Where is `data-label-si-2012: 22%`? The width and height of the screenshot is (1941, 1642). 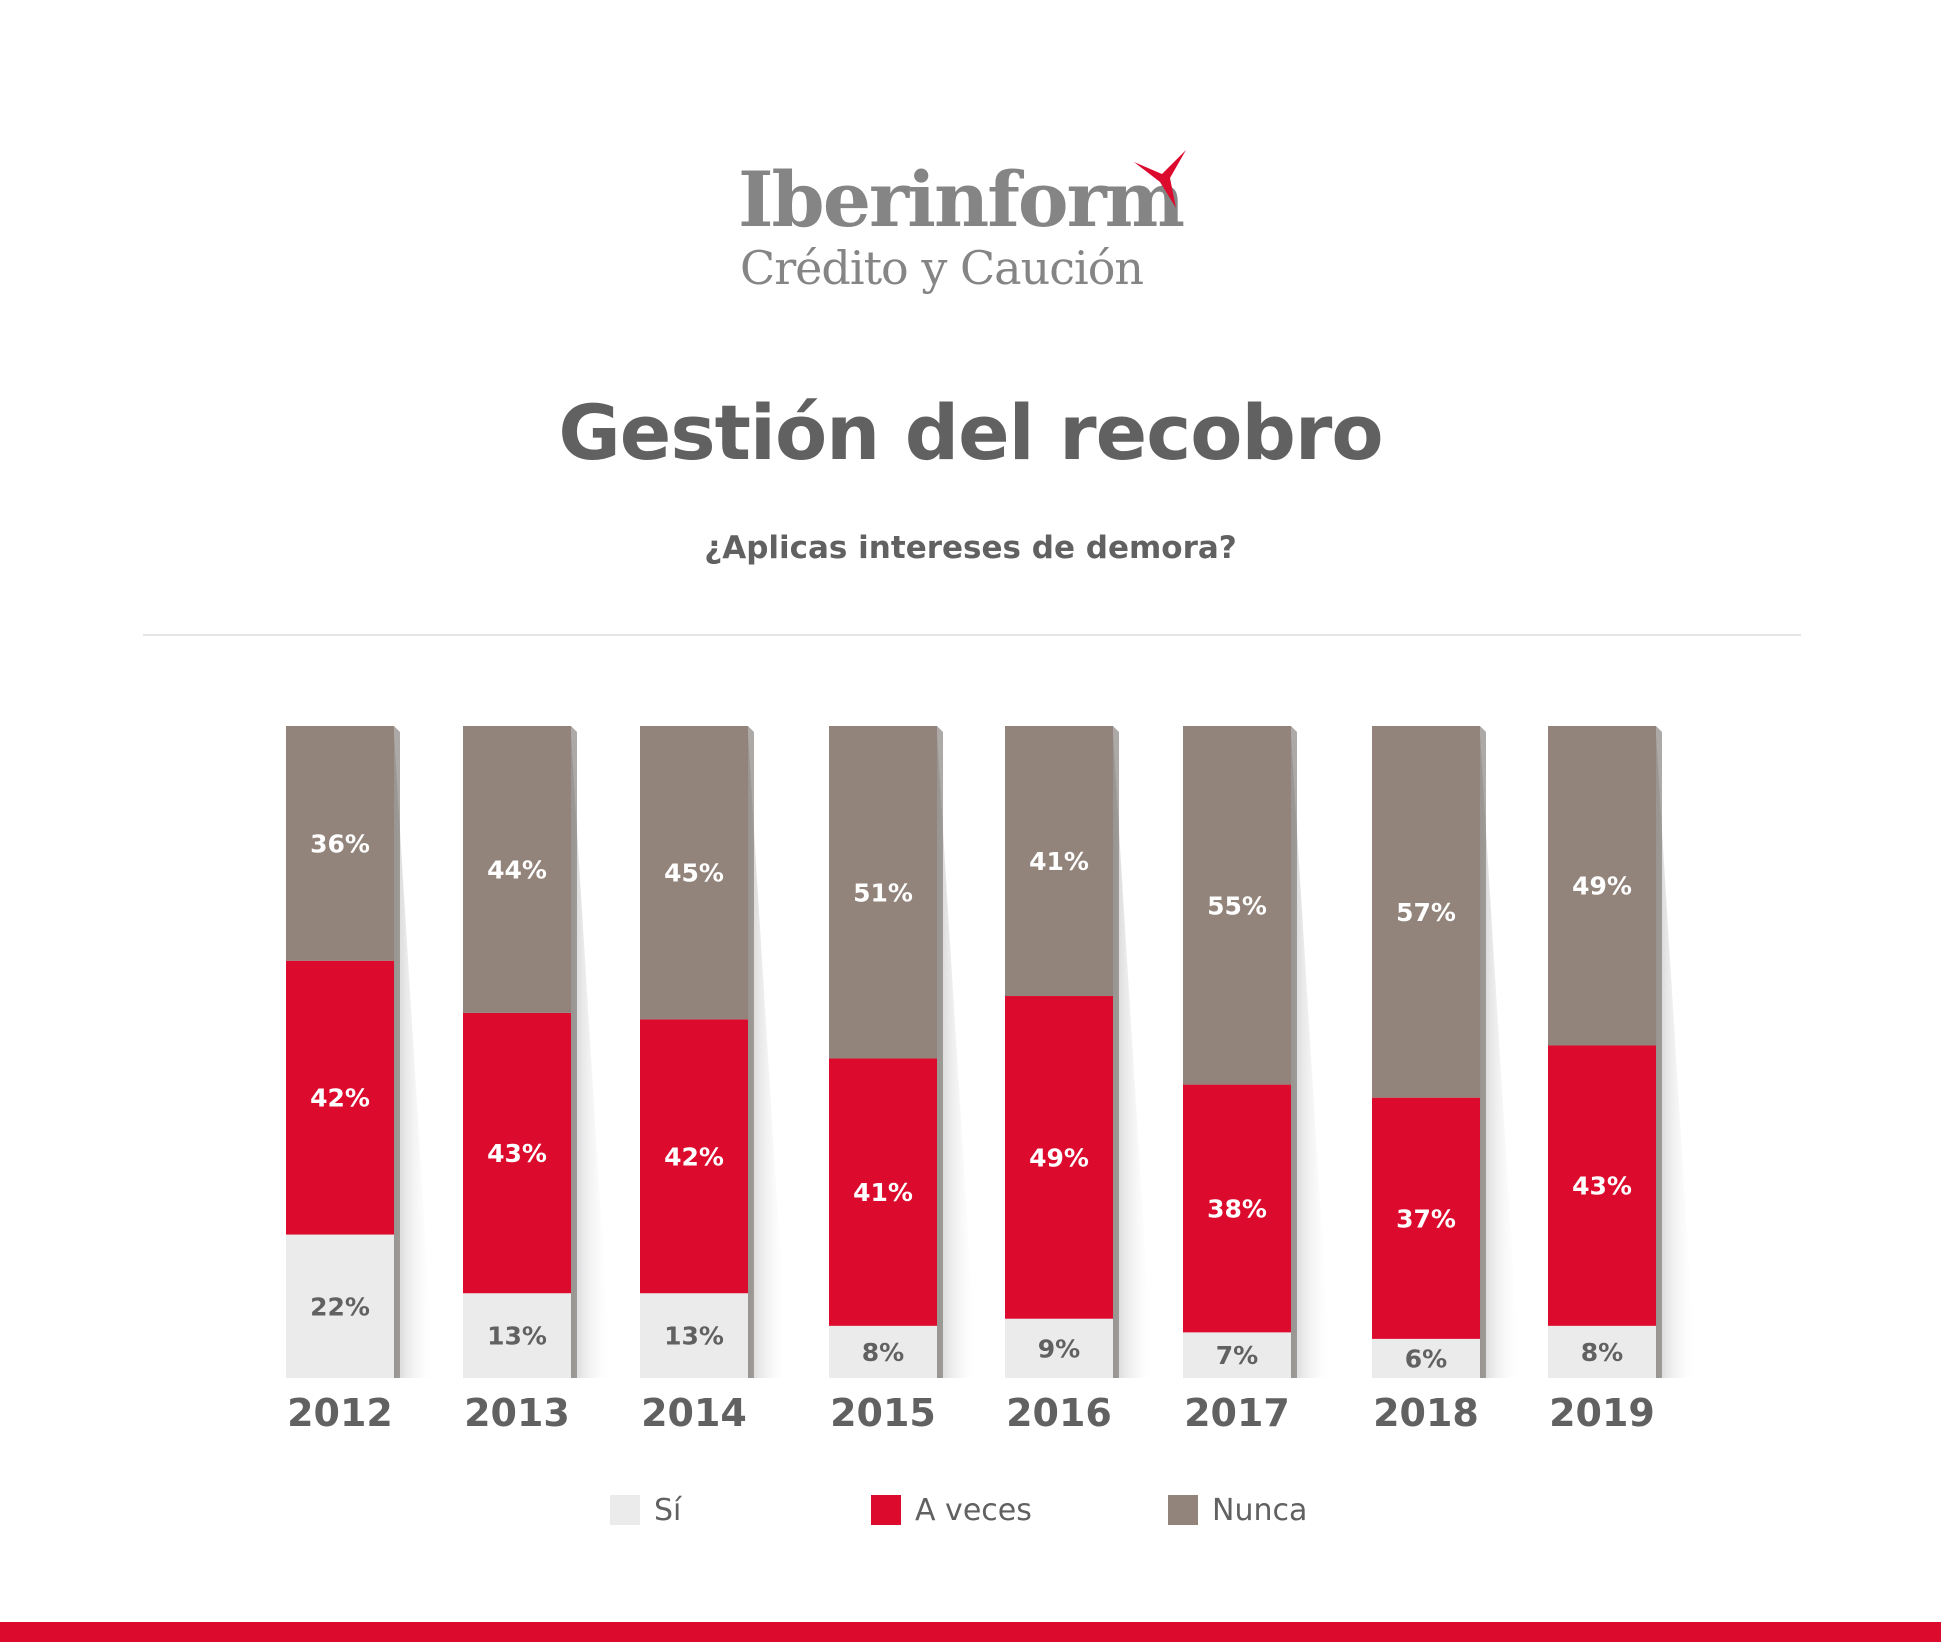
data-label-si-2012: 22% is located at coordinates (340, 1306).